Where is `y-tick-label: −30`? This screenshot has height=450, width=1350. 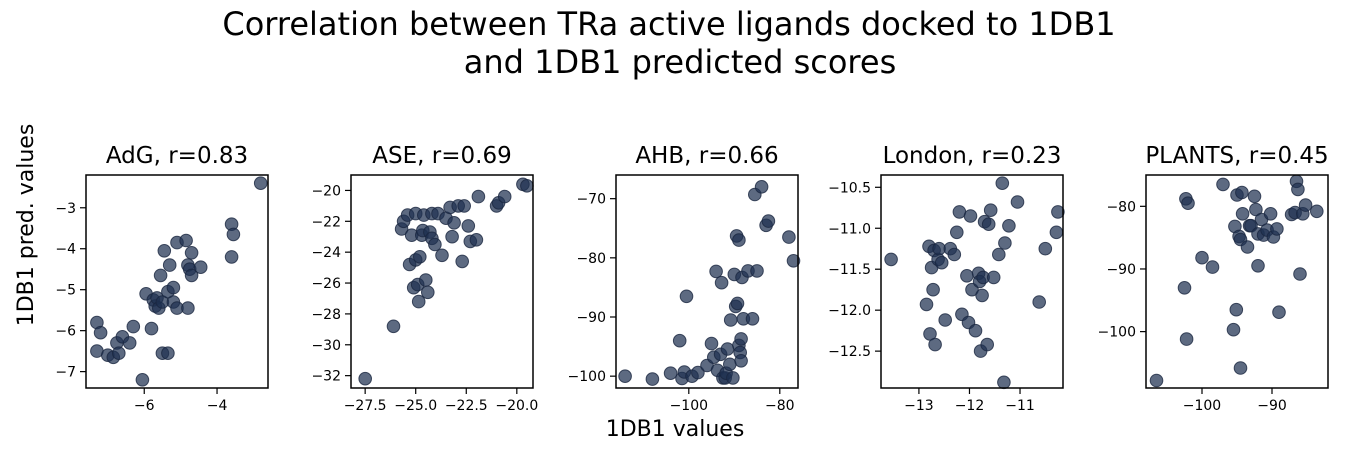
y-tick-label: −30 is located at coordinates (326, 346).